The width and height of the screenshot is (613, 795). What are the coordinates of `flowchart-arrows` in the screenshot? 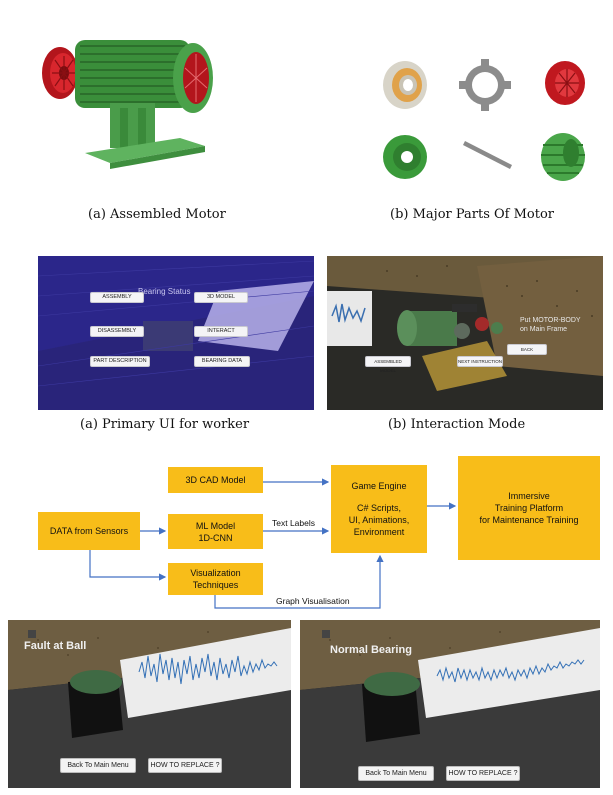 It's located at (273, 543).